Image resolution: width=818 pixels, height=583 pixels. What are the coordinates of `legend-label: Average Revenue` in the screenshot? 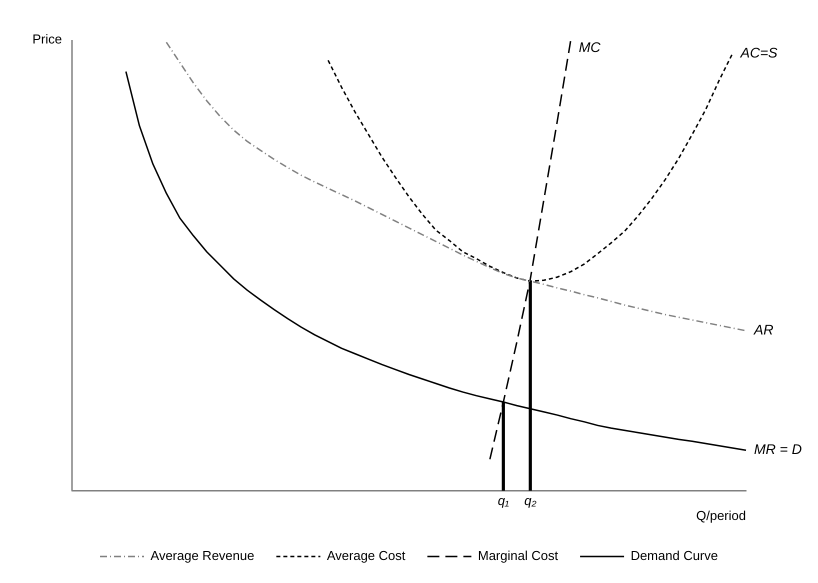 It's located at (202, 556).